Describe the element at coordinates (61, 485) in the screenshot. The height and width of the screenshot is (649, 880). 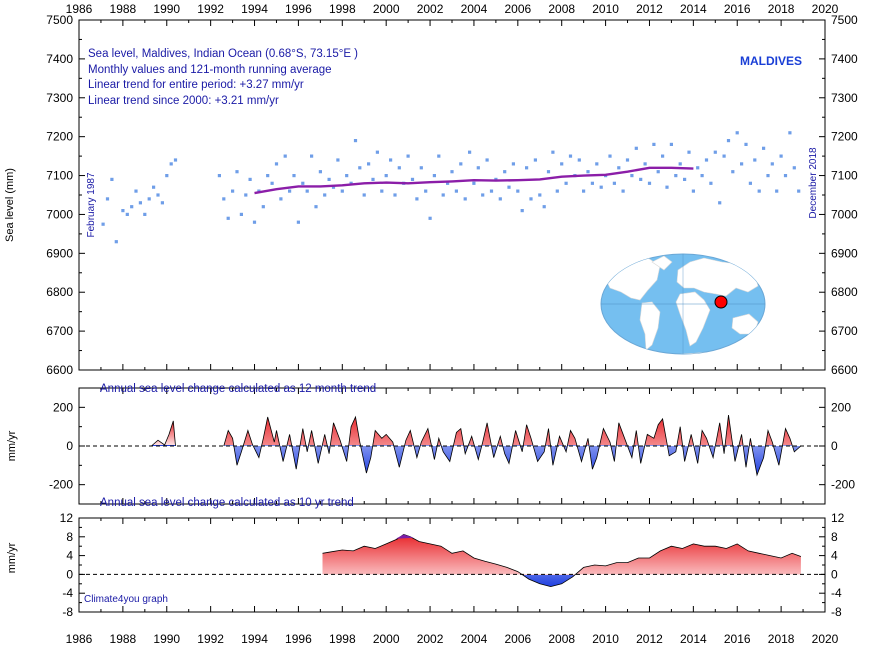
I see `y-tick-label-left: -200` at that location.